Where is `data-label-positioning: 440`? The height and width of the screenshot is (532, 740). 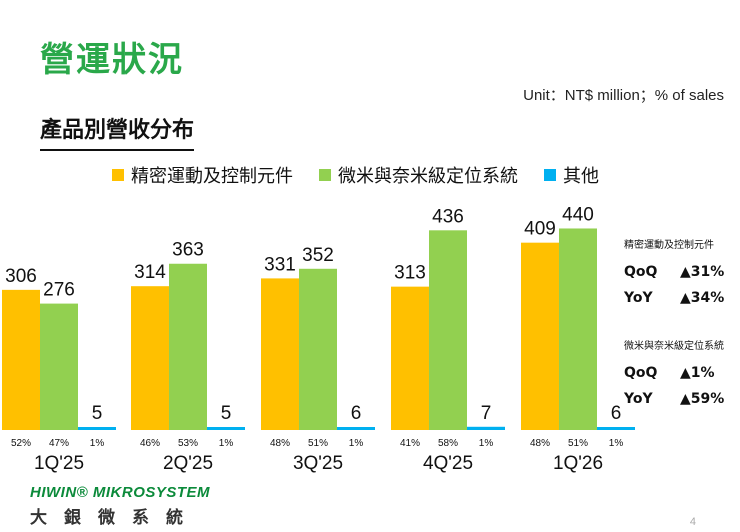 data-label-positioning: 440 is located at coordinates (578, 214).